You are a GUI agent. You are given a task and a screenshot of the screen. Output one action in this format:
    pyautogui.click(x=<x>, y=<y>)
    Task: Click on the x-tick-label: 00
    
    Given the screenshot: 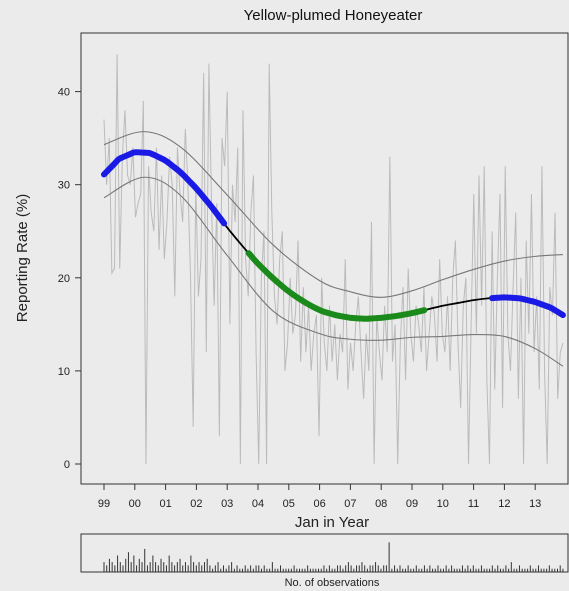 What is the action you would take?
    pyautogui.click(x=135, y=504)
    